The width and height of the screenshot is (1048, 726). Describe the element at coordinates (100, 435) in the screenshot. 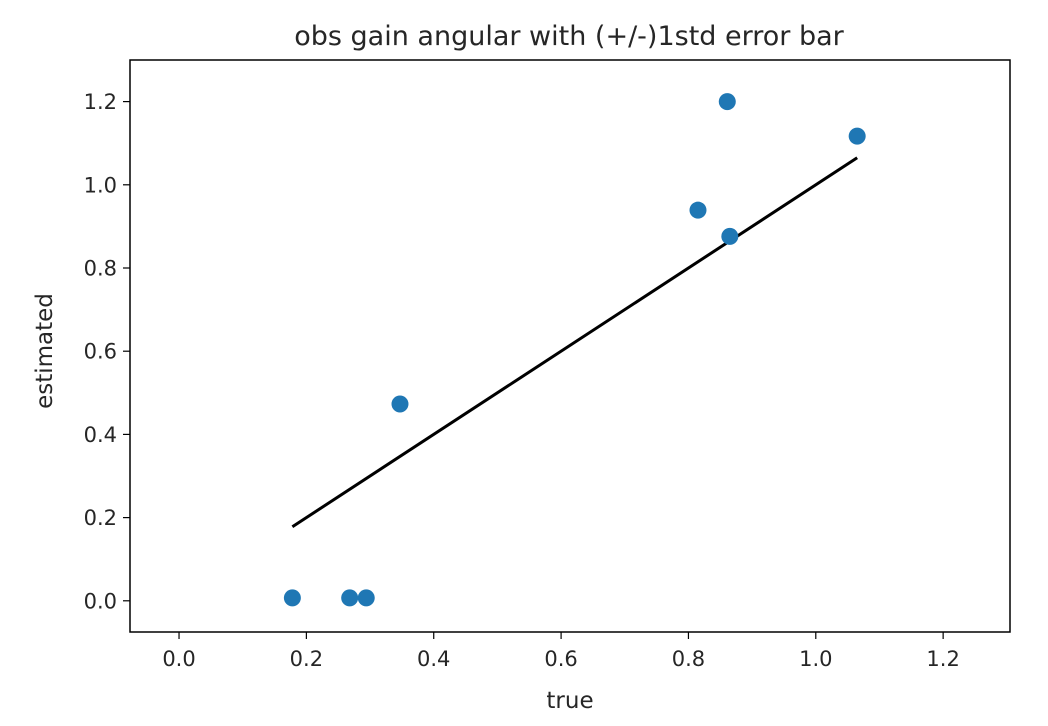

I see `y-tick-label: 0.4` at that location.